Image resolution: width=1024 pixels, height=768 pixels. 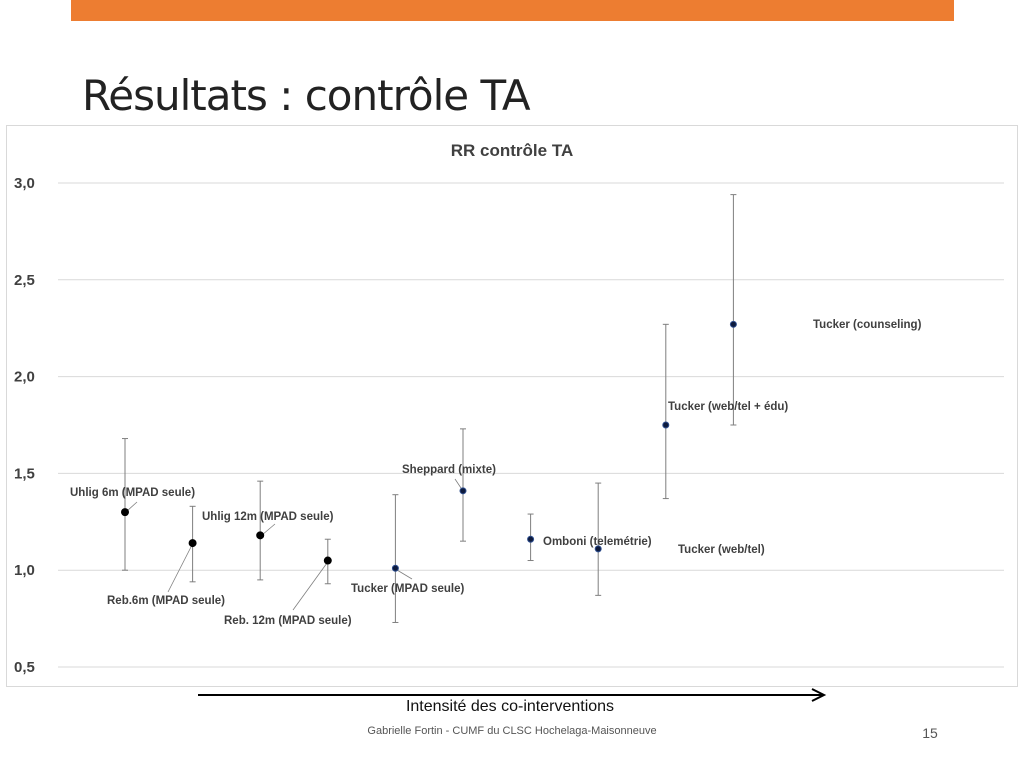 I want to click on page-number: 15, so click(x=930, y=733).